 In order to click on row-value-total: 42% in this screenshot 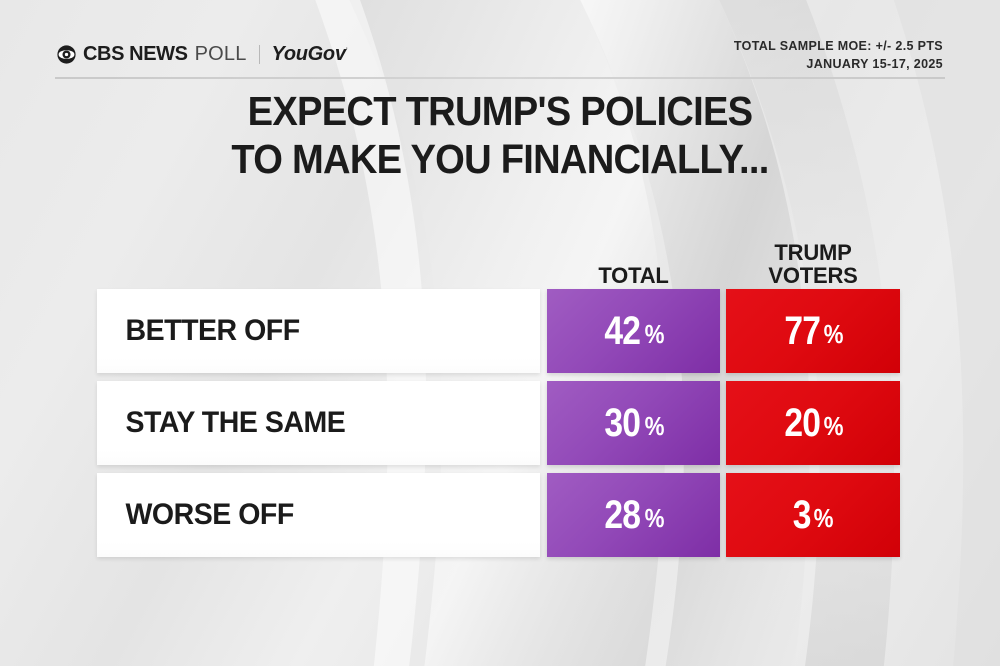, I will do `click(633, 331)`.